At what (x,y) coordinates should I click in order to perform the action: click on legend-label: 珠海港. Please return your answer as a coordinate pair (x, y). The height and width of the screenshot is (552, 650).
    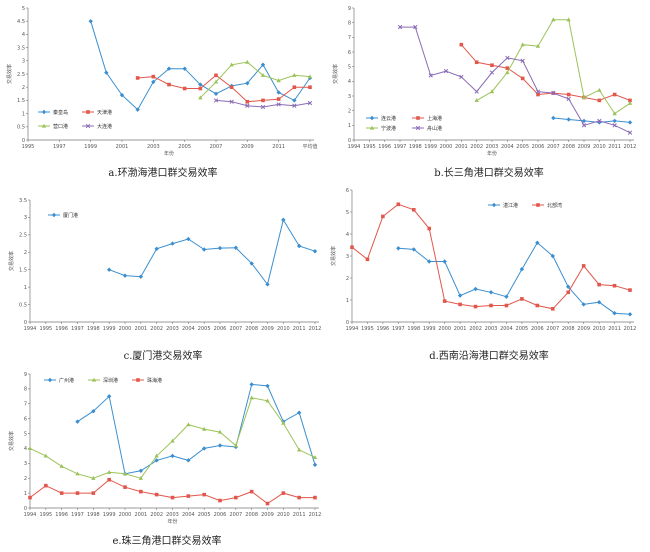
    Looking at the image, I should click on (154, 380).